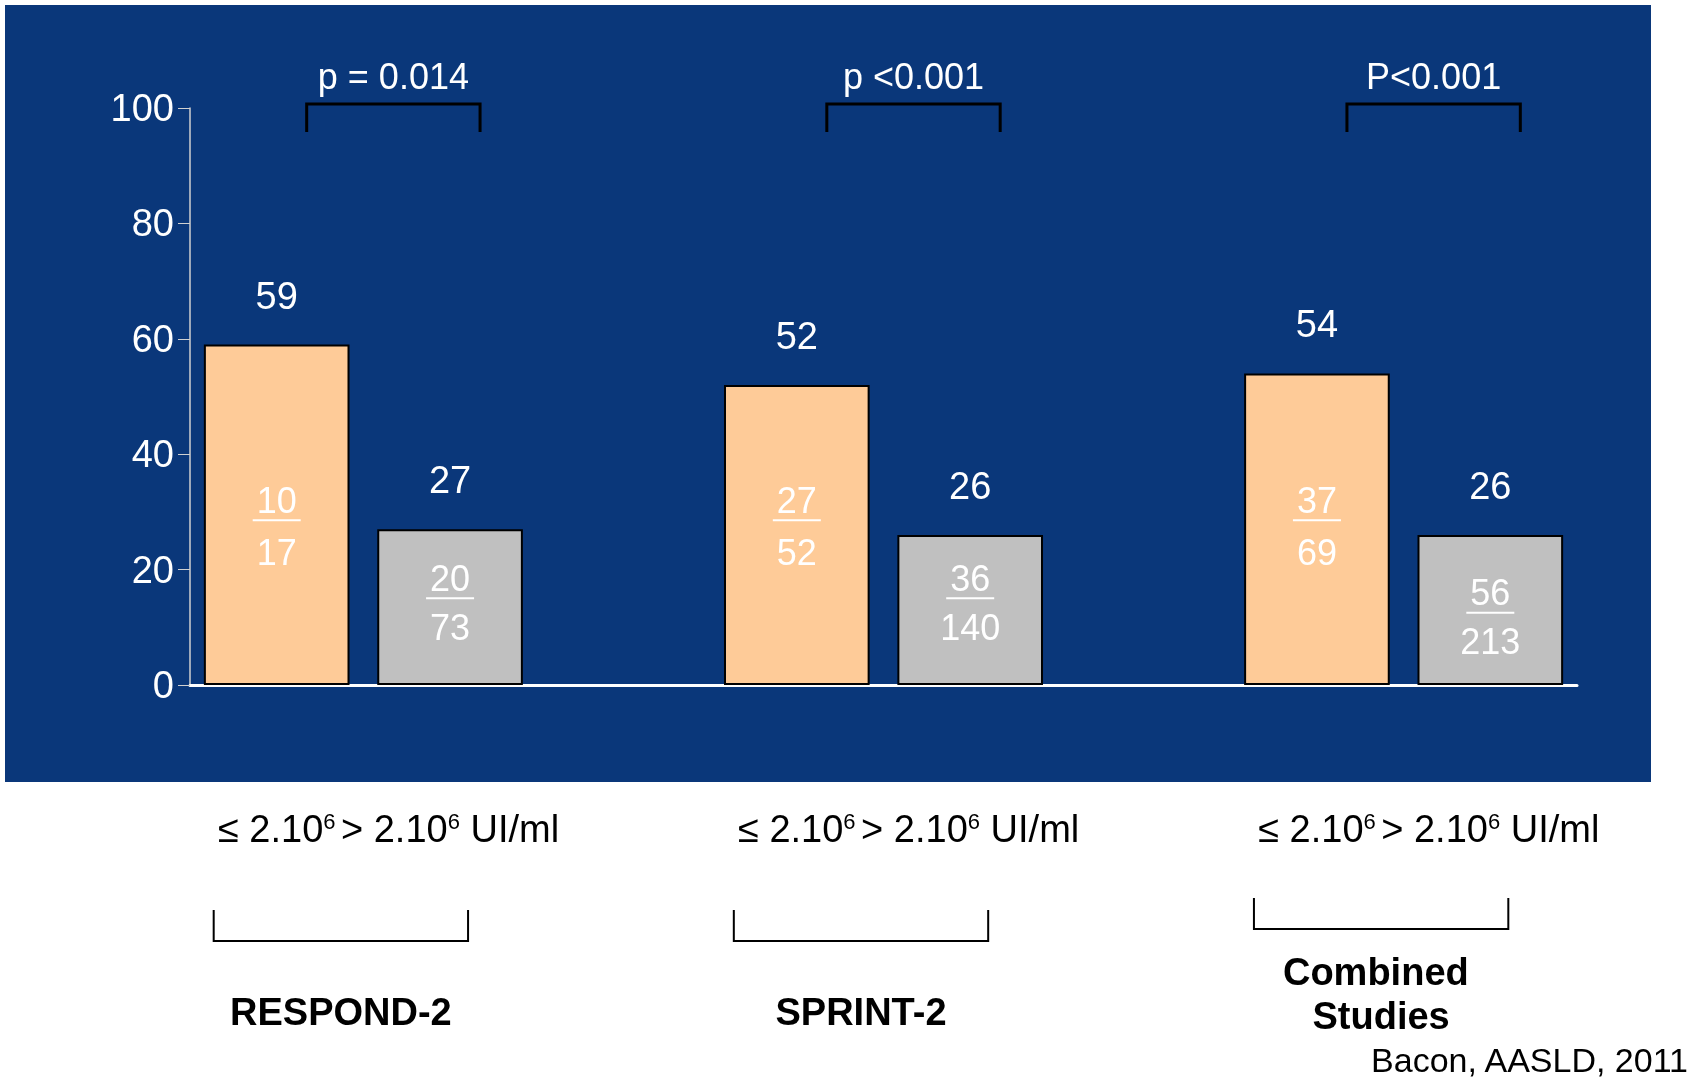  What do you see at coordinates (341, 1012) in the screenshot?
I see `text: RESPOND-2` at bounding box center [341, 1012].